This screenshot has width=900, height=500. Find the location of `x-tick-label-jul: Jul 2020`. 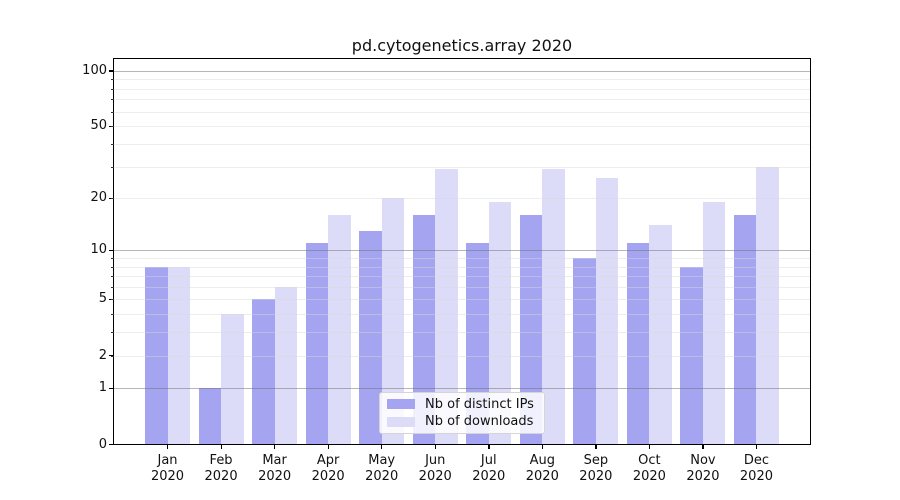

x-tick-label-jul: Jul 2020 is located at coordinates (489, 468).